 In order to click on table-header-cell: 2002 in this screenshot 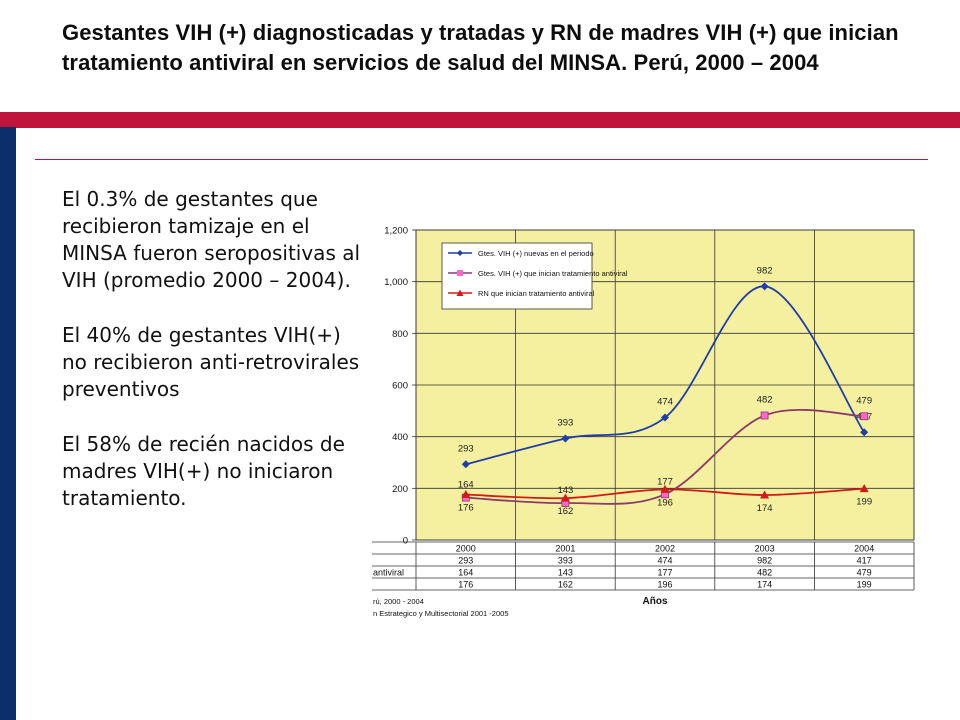, I will do `click(665, 549)`.